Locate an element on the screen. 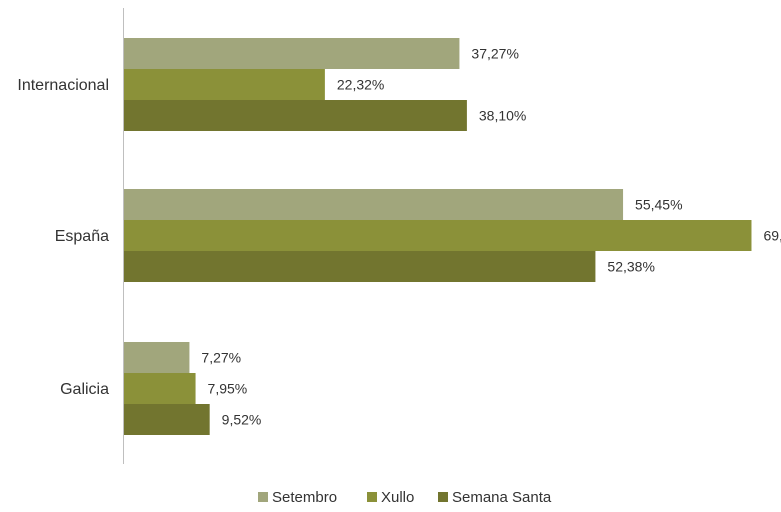 The image size is (781, 512). category-label-galicia: Galicia is located at coordinates (84, 389).